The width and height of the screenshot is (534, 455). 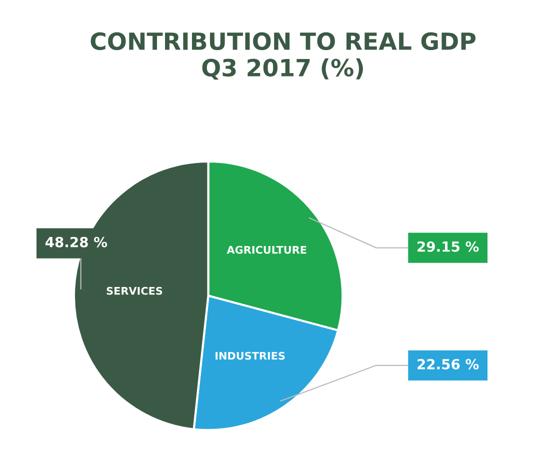 I want to click on data-label: 29.15 %, so click(x=448, y=246).